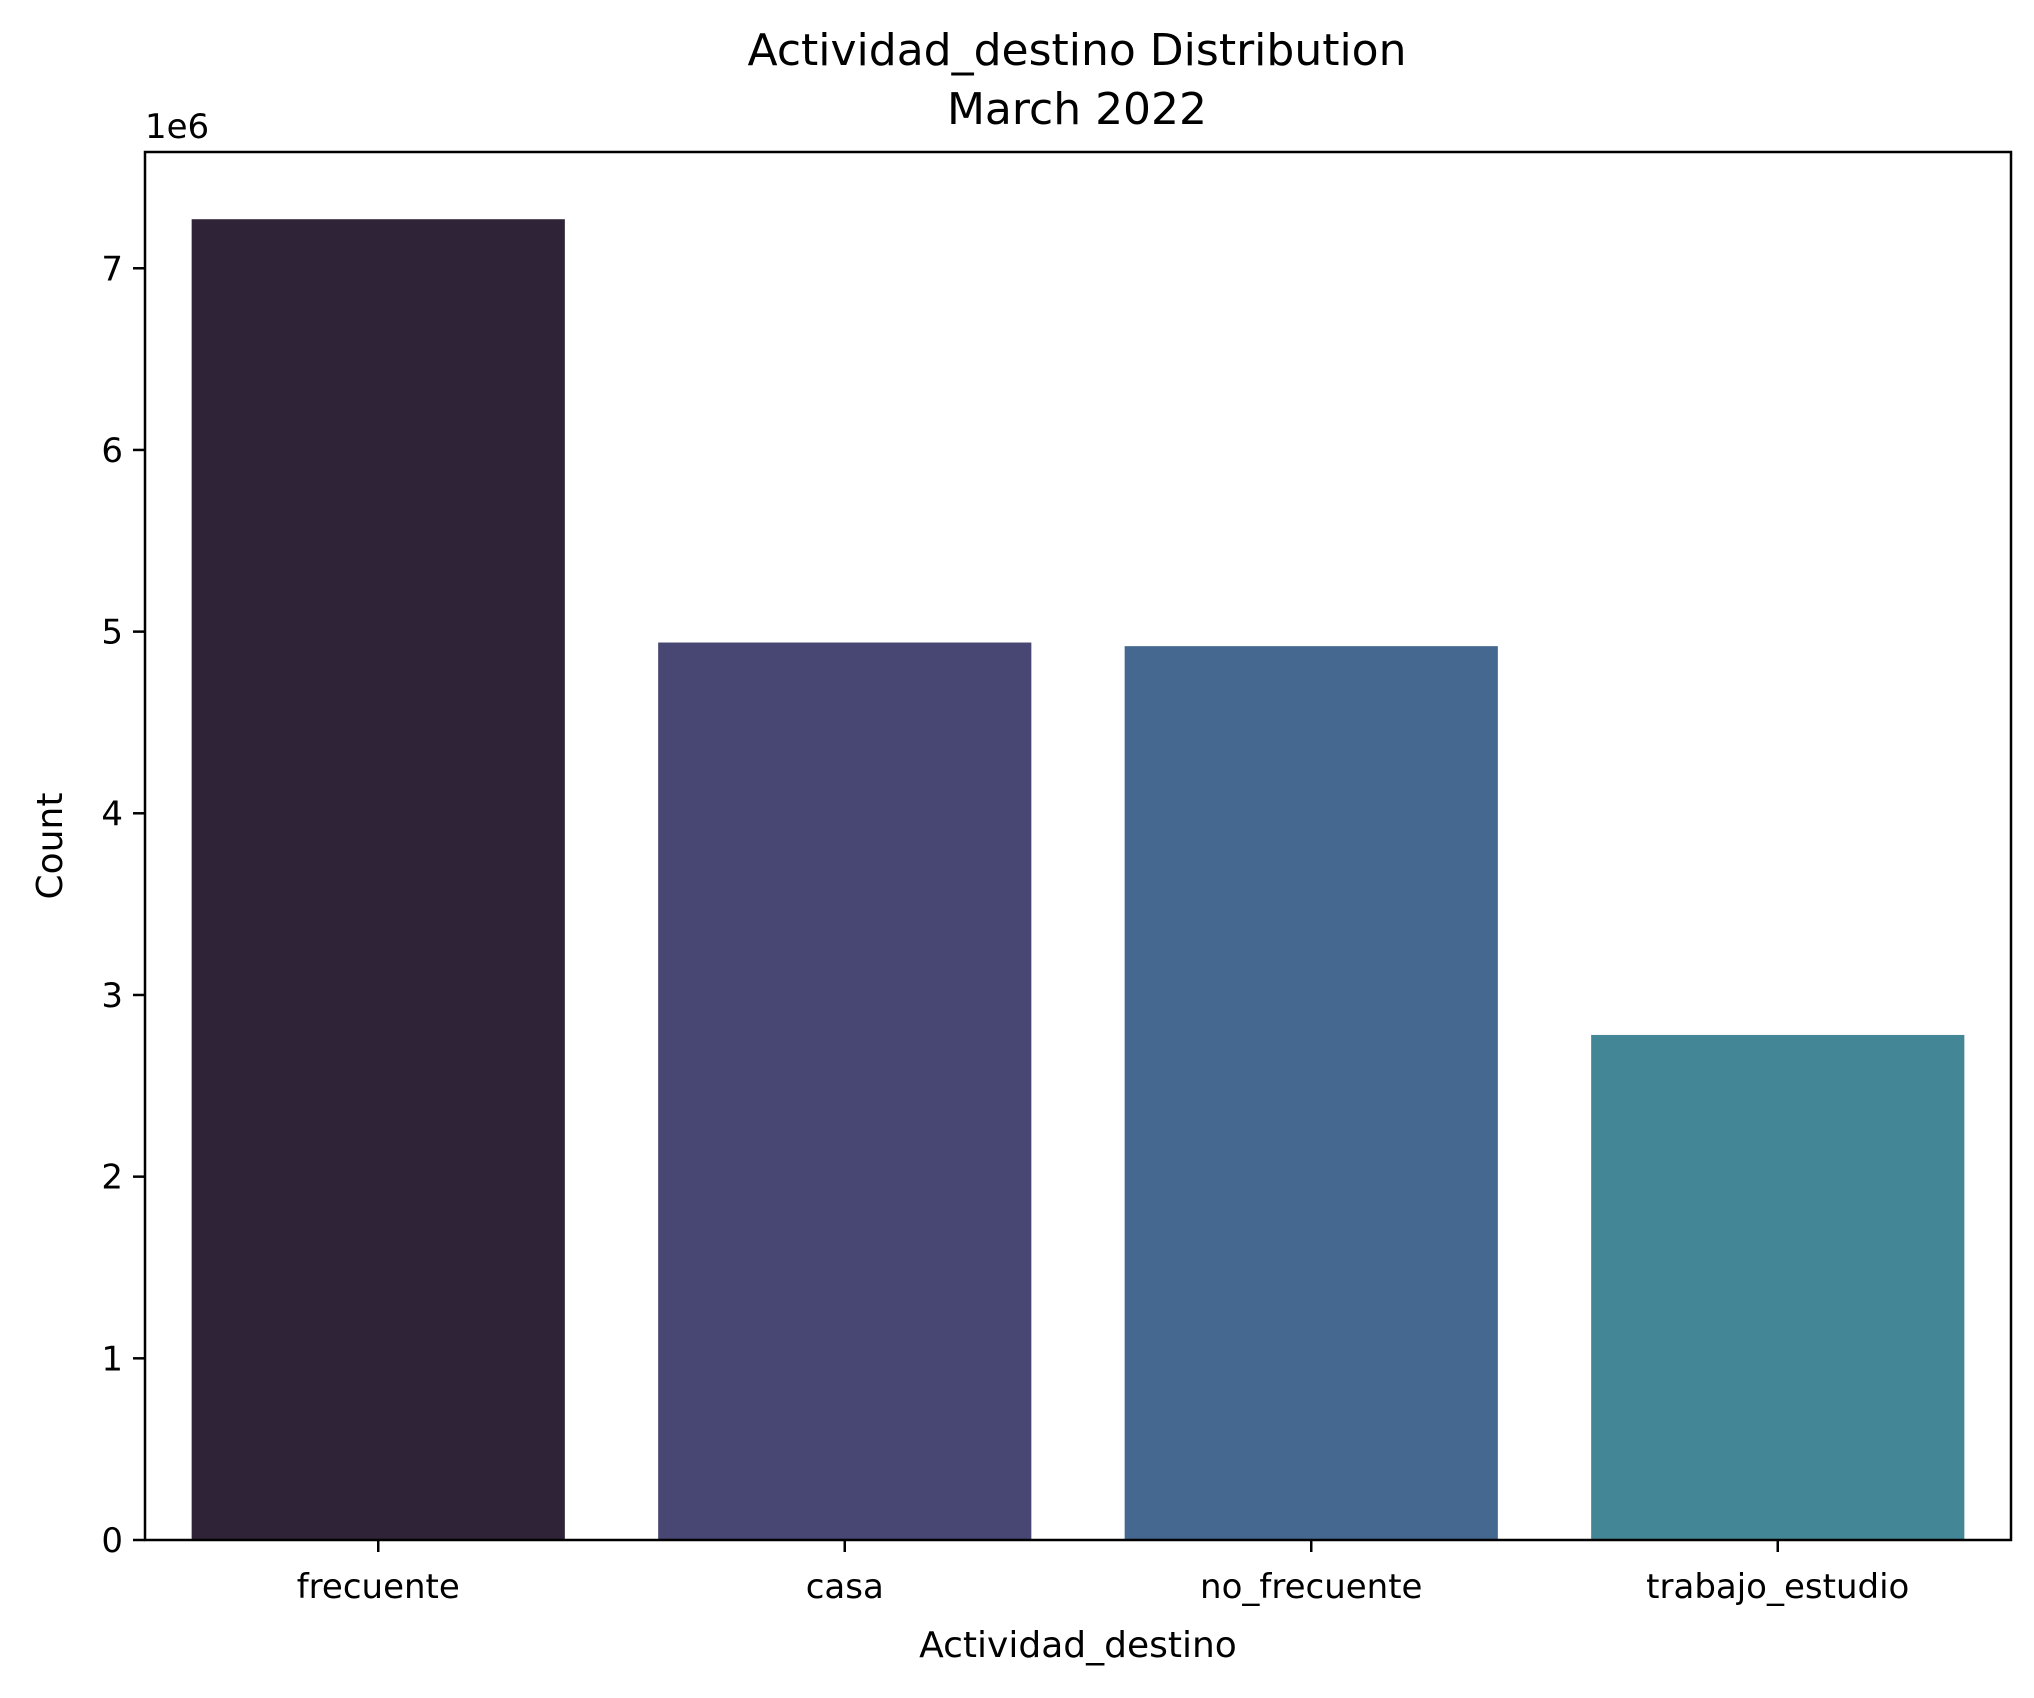 The width and height of the screenshot is (2034, 1698). I want to click on y-axis-label: Count, so click(50, 846).